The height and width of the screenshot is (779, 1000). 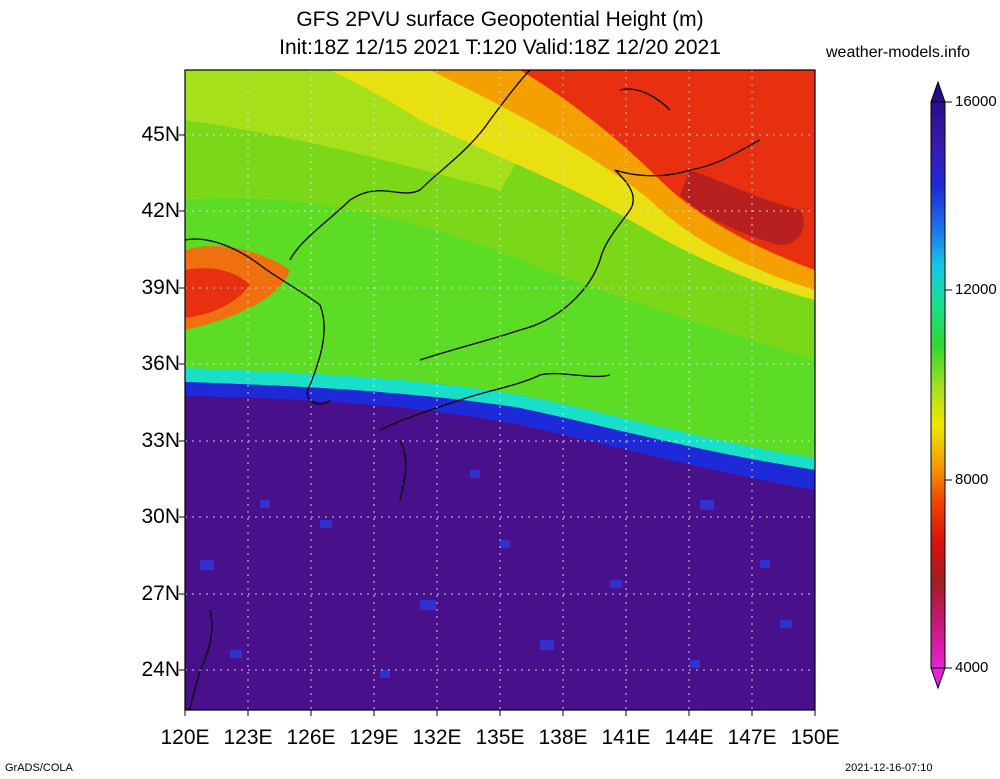 What do you see at coordinates (500, 737) in the screenshot?
I see `lon-label: 135E` at bounding box center [500, 737].